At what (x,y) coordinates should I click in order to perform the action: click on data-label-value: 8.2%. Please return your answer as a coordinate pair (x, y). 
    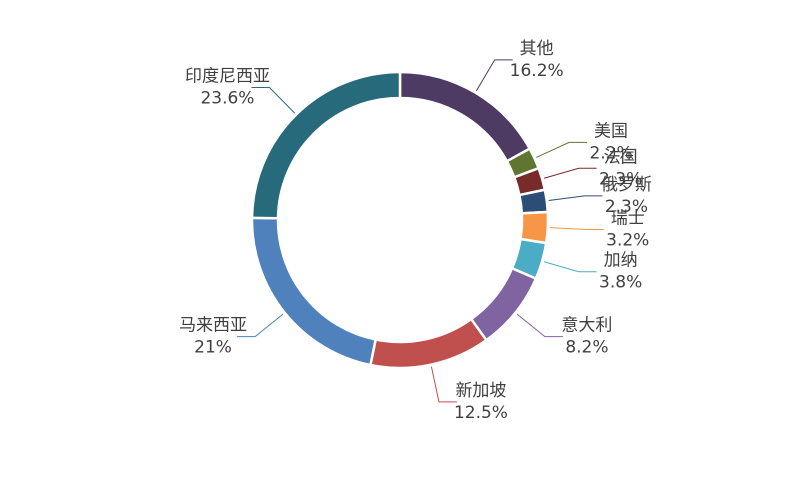
    Looking at the image, I should click on (586, 348).